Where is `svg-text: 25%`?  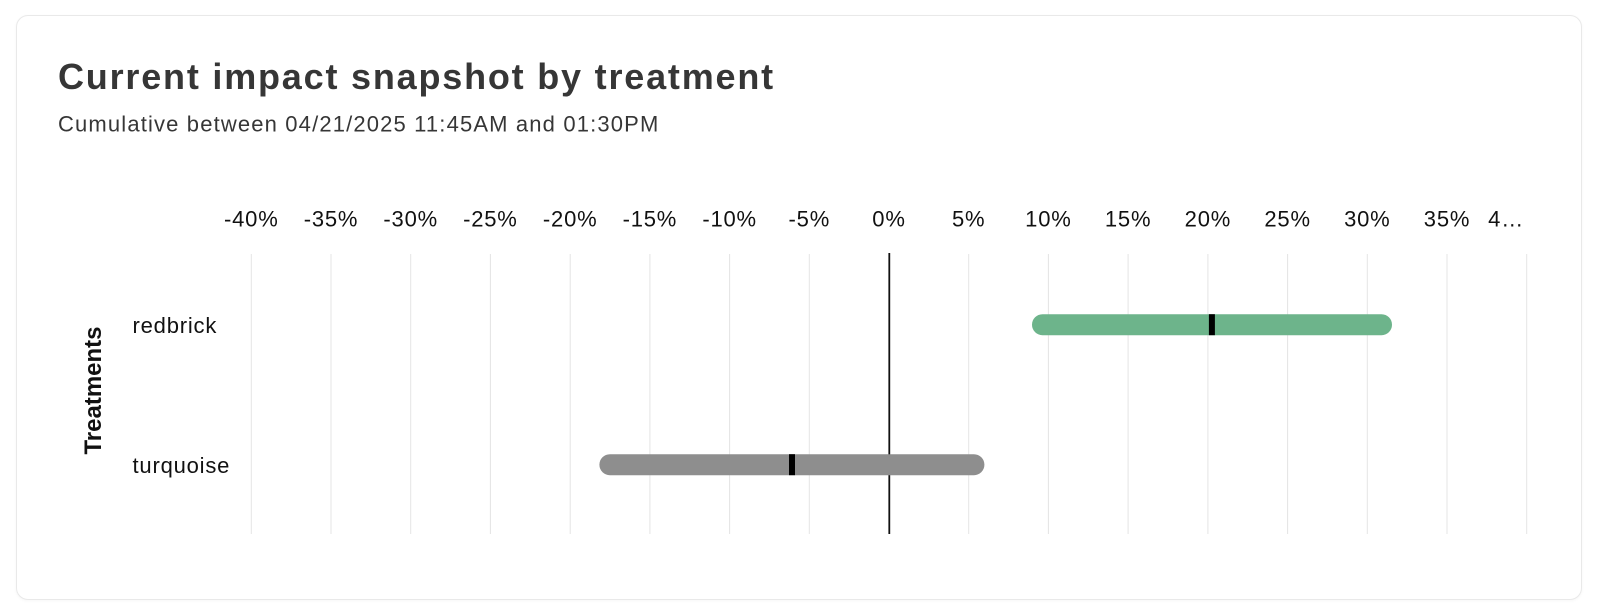 svg-text: 25% is located at coordinates (1287, 219).